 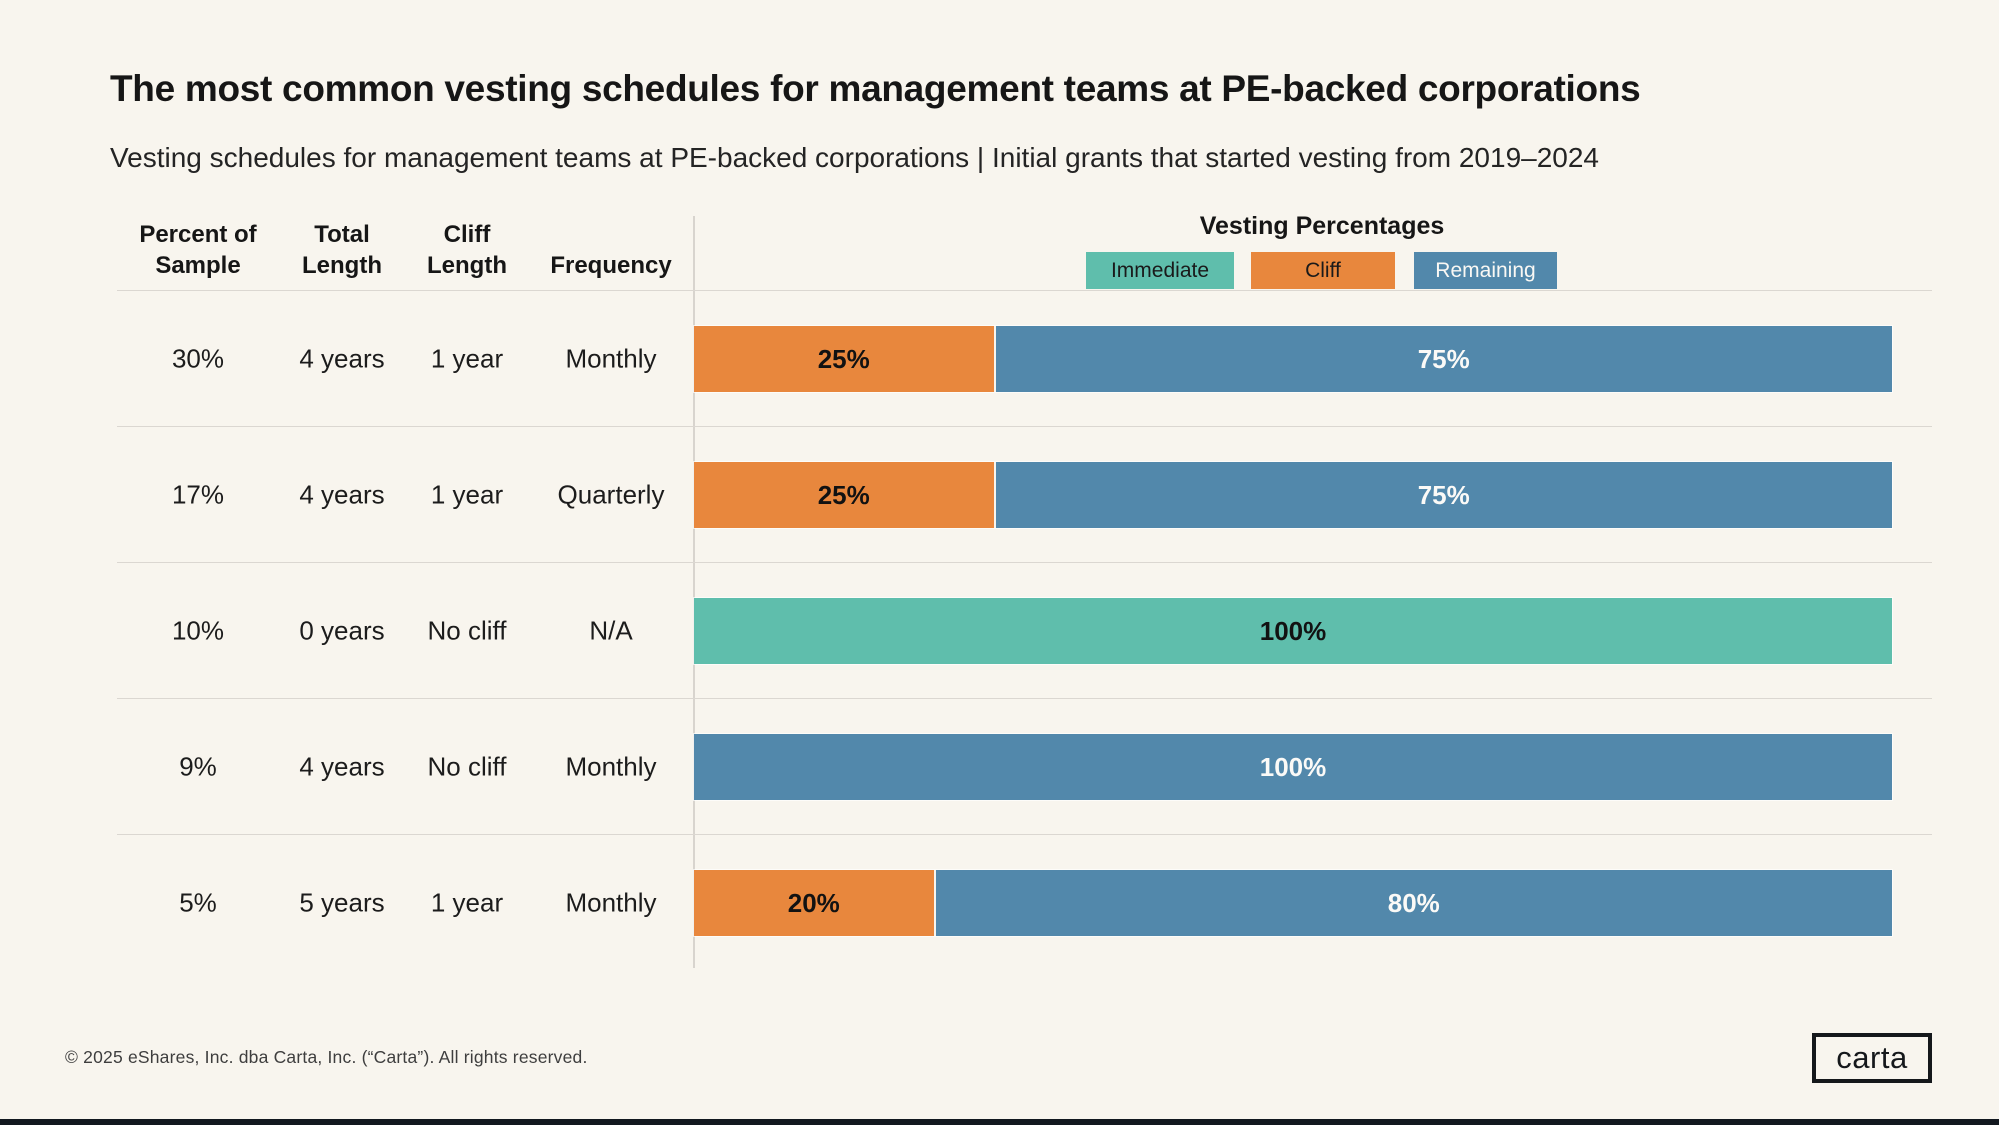 What do you see at coordinates (1322, 226) in the screenshot?
I see `legend-title: Vesting Percentages` at bounding box center [1322, 226].